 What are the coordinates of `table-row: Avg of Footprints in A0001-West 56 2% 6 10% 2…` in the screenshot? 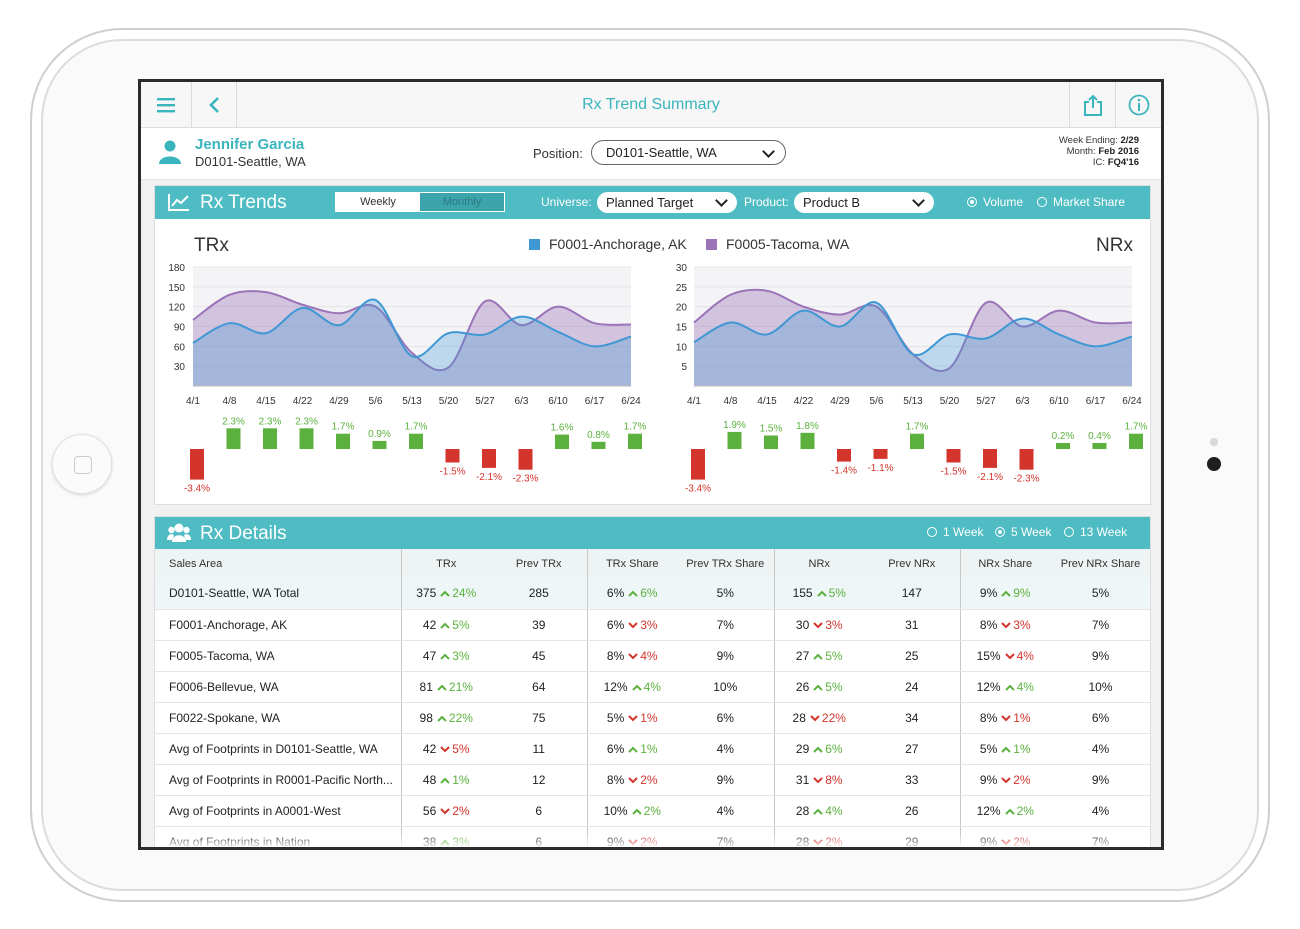 It's located at (652, 811).